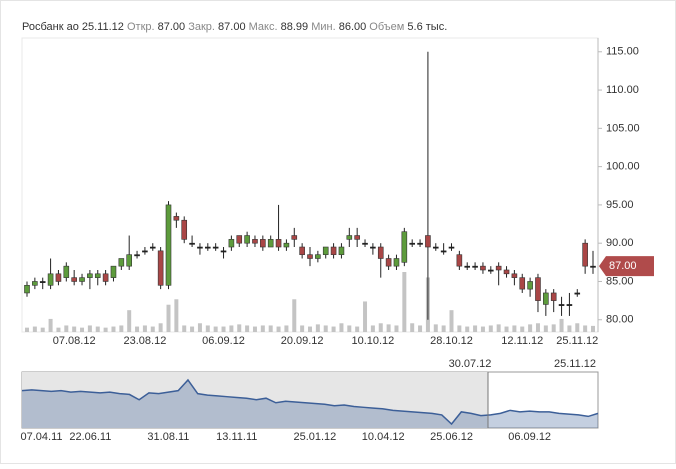  Describe the element at coordinates (103, 27) in the screenshot. I see `date: 25.11.12` at that location.